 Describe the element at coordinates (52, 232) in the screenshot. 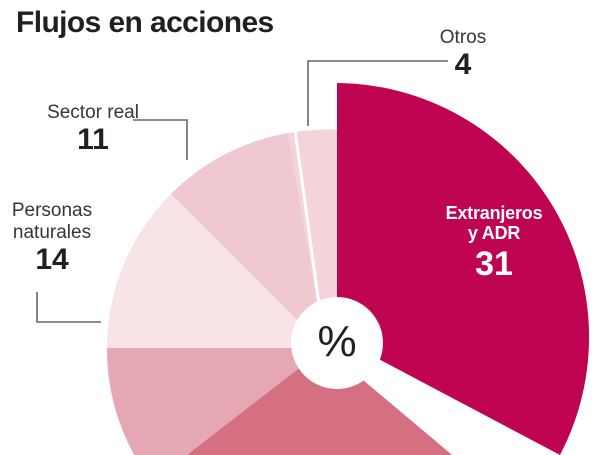

I see `callout-personas-naturales-line2: naturales` at that location.